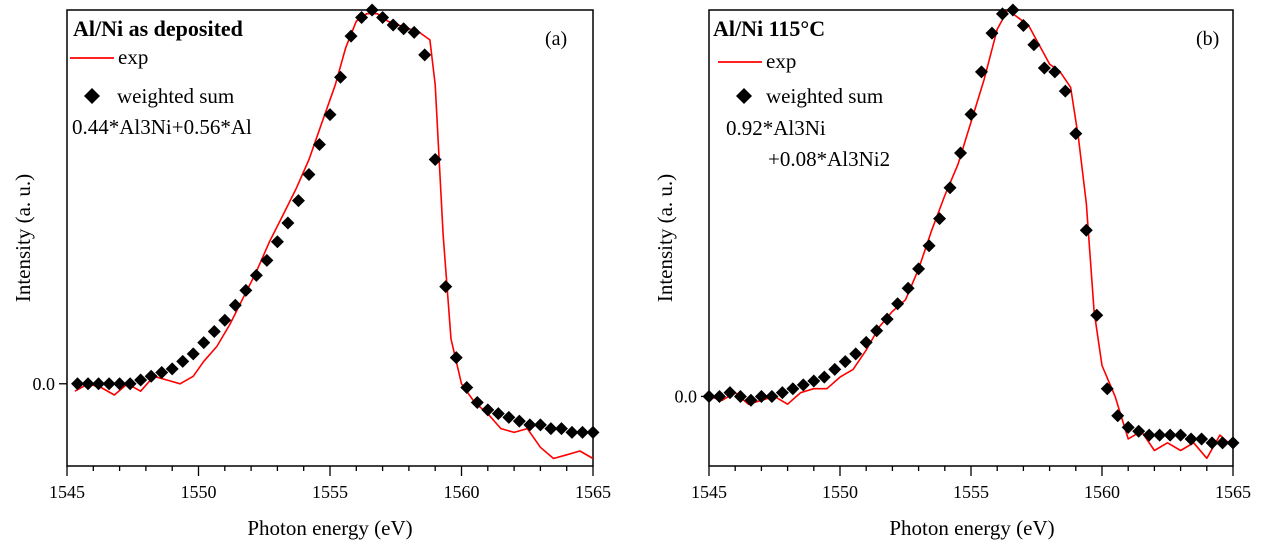 The image size is (1262, 555). I want to click on y-axis-label: Intensity (a. u.), so click(23, 238).